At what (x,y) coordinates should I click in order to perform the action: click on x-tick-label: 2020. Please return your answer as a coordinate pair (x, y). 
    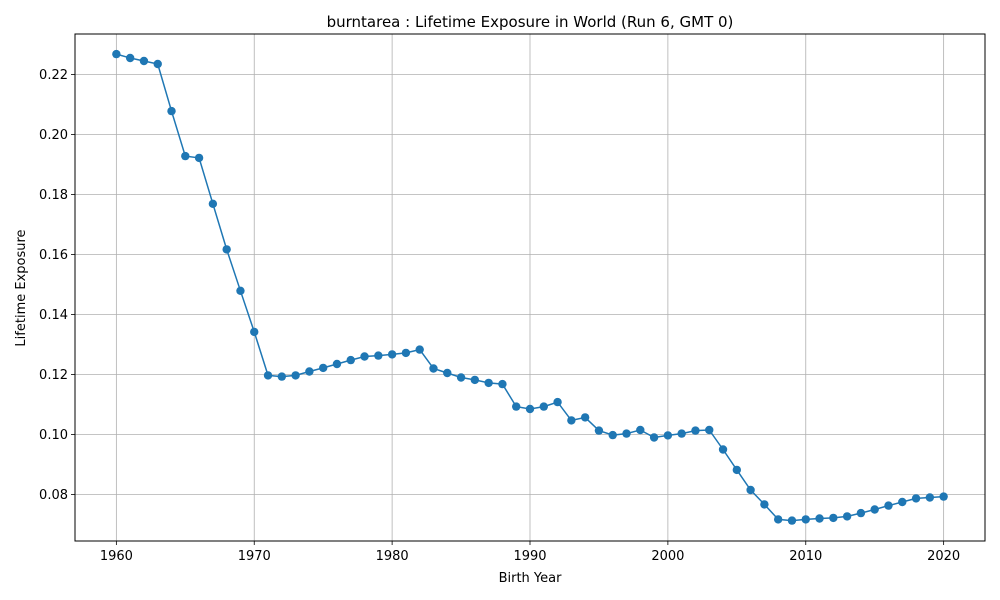
    Looking at the image, I should click on (943, 556).